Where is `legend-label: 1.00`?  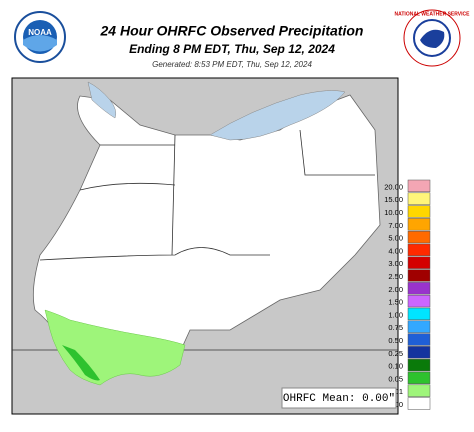
legend-label: 1.00 is located at coordinates (395, 314).